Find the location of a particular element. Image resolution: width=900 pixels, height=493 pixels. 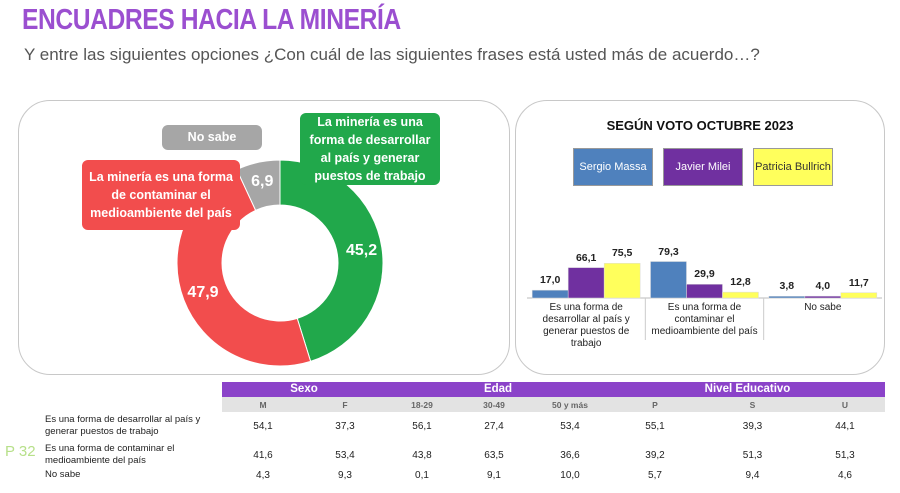

table-column-header: 30-49 is located at coordinates (494, 405).